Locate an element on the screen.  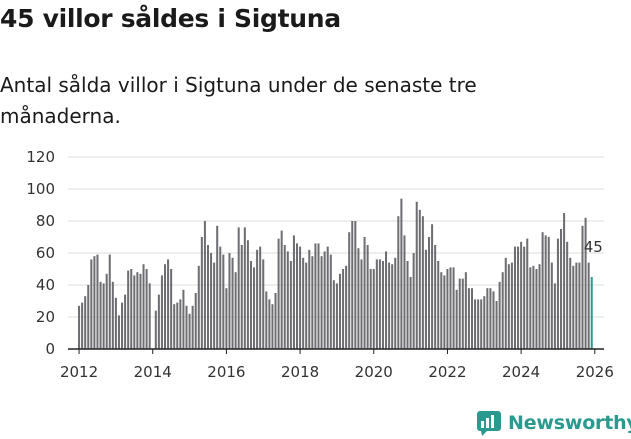
chart-title: 45 villor såldes i Sigtuna is located at coordinates (170, 18).